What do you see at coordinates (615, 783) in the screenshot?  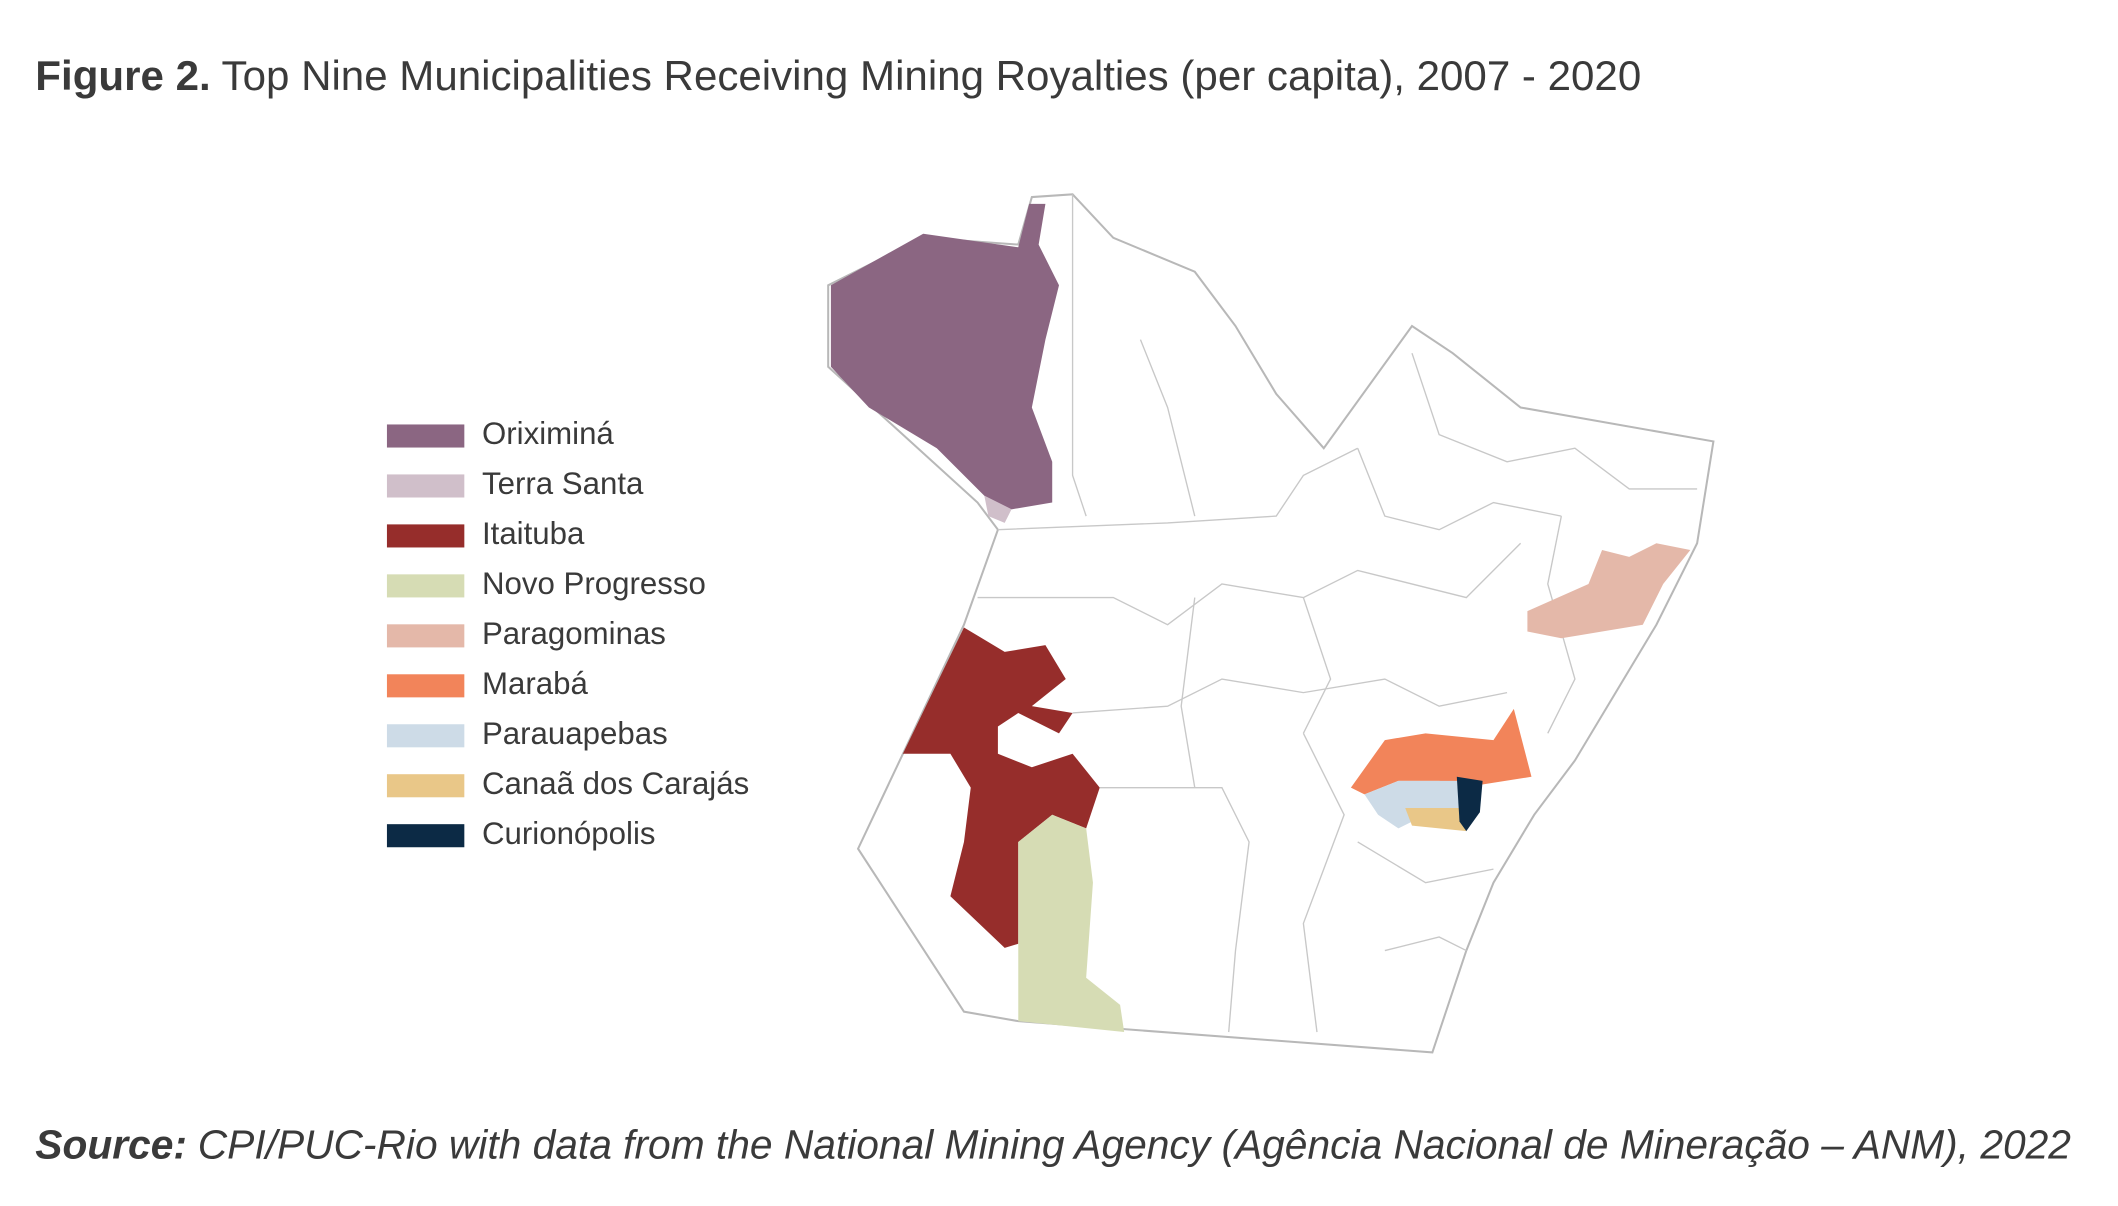 I see `legend-label: Canaã dos Carajás` at bounding box center [615, 783].